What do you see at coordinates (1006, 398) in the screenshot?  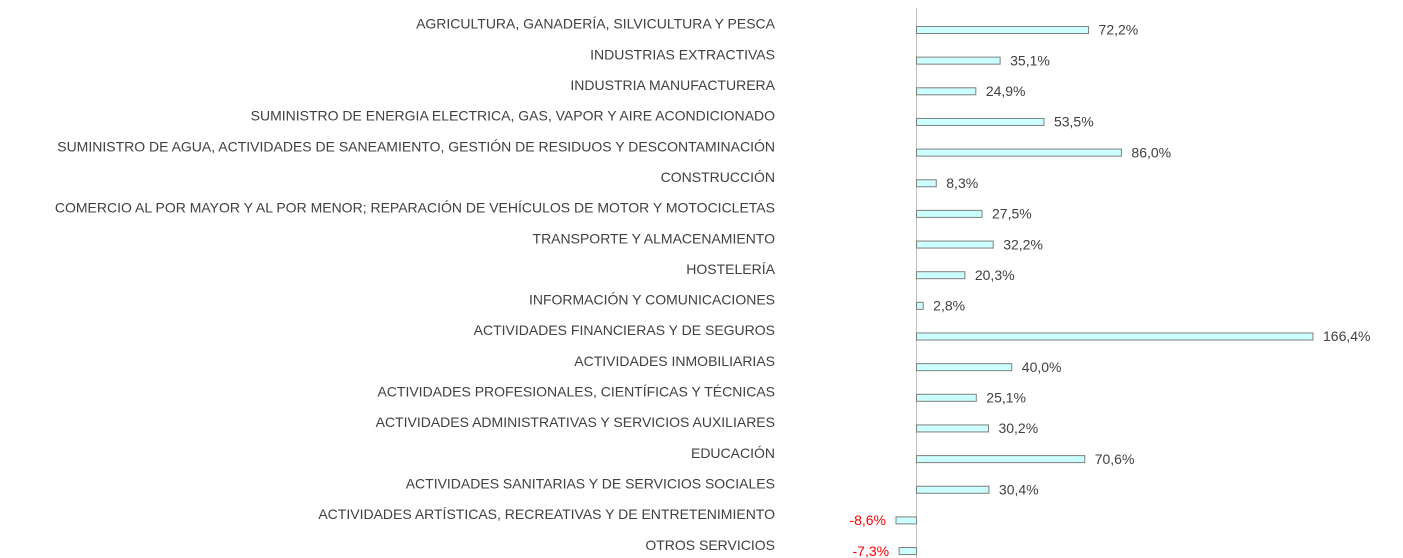 I see `value-label: 25,1%` at bounding box center [1006, 398].